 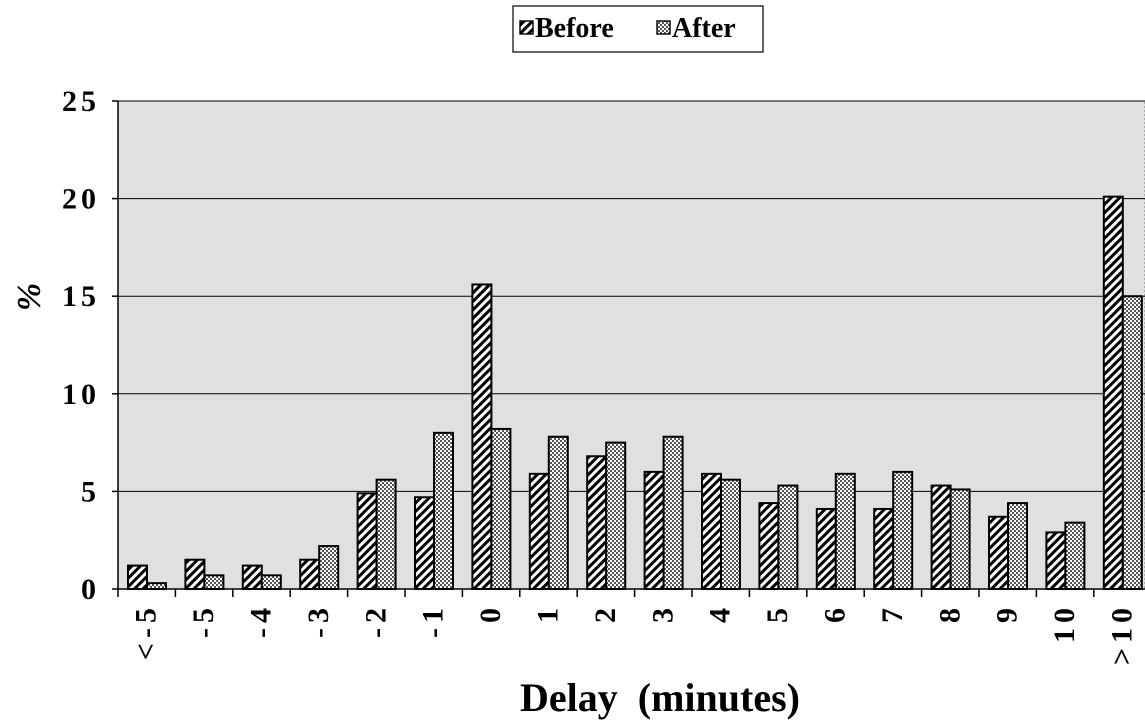 What do you see at coordinates (90, 491) in the screenshot?
I see `y-tick-label: 5` at bounding box center [90, 491].